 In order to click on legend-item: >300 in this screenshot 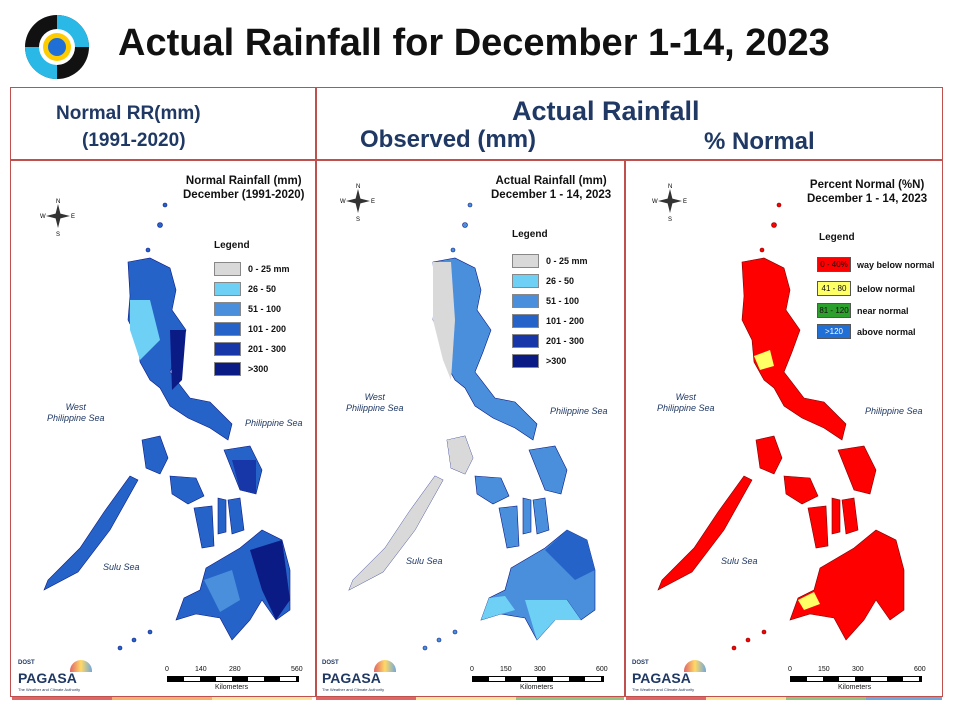, I will do `click(241, 368)`.